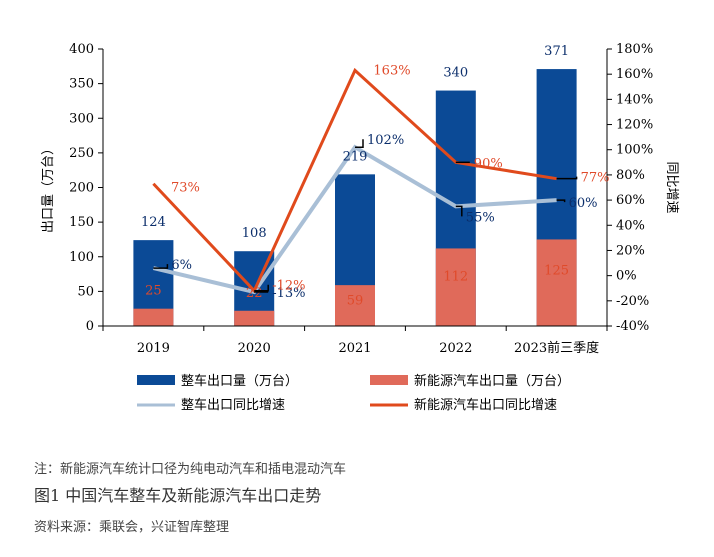 The height and width of the screenshot is (557, 714). Describe the element at coordinates (632, 301) in the screenshot. I see `y2-tick-label: -20%` at that location.